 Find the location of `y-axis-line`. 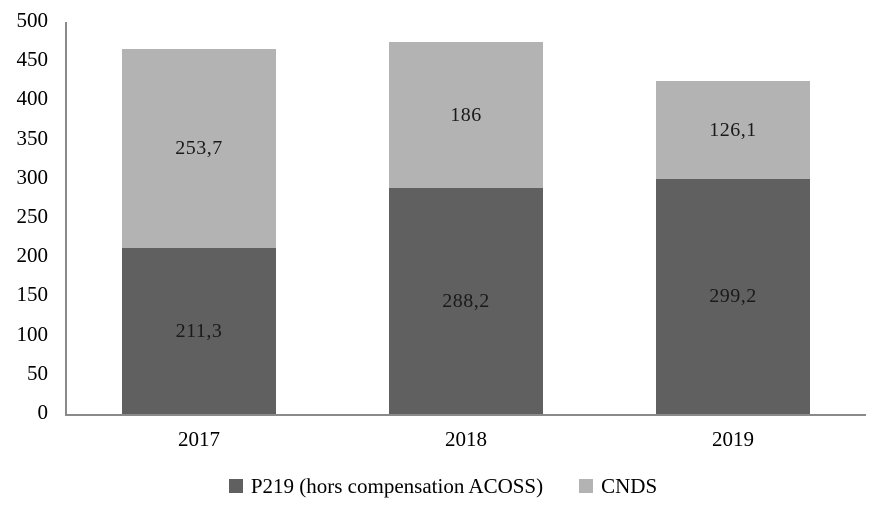

y-axis-line is located at coordinates (66, 219).